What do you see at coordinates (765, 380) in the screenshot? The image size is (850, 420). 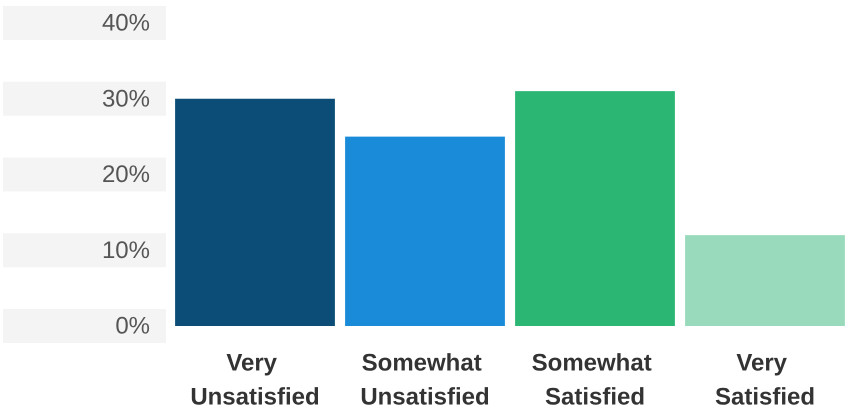 I see `x-tick-label: Very Satisfied` at bounding box center [765, 380].